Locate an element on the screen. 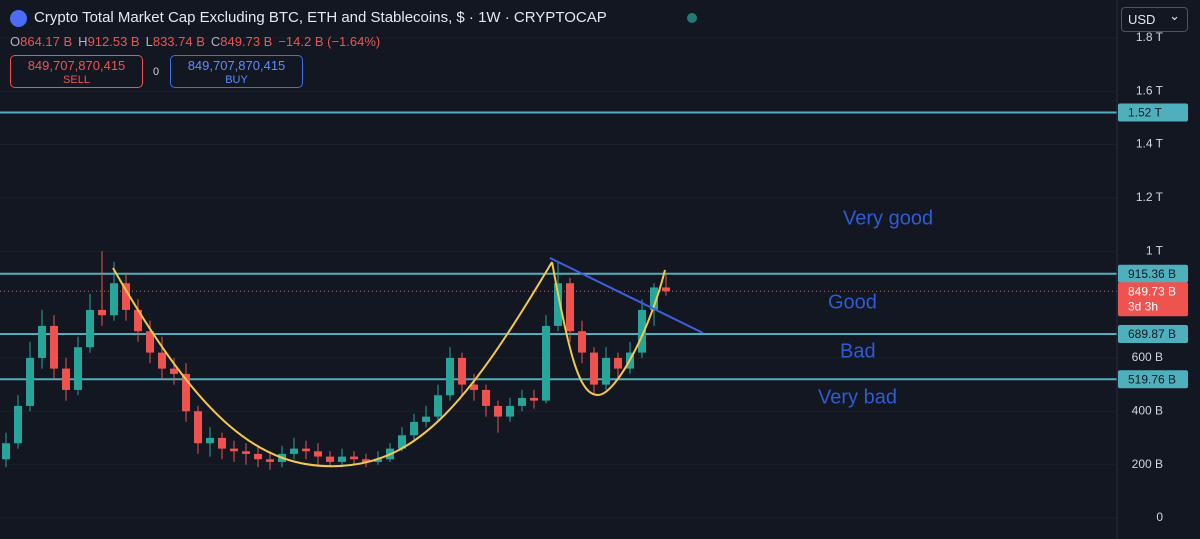 Image resolution: width=1200 pixels, height=539 pixels. level-label: 1.52 T is located at coordinates (1145, 113).